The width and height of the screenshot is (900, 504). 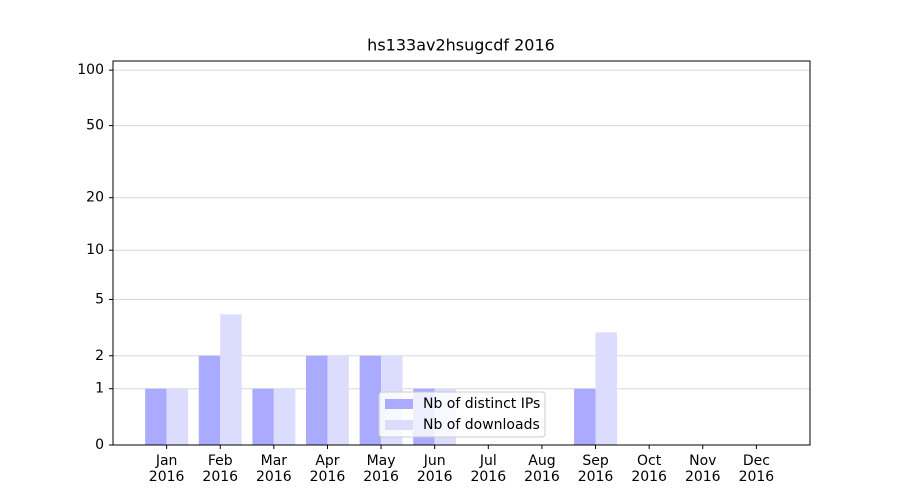 What do you see at coordinates (95, 126) in the screenshot?
I see `y-tick-label: 50` at bounding box center [95, 126].